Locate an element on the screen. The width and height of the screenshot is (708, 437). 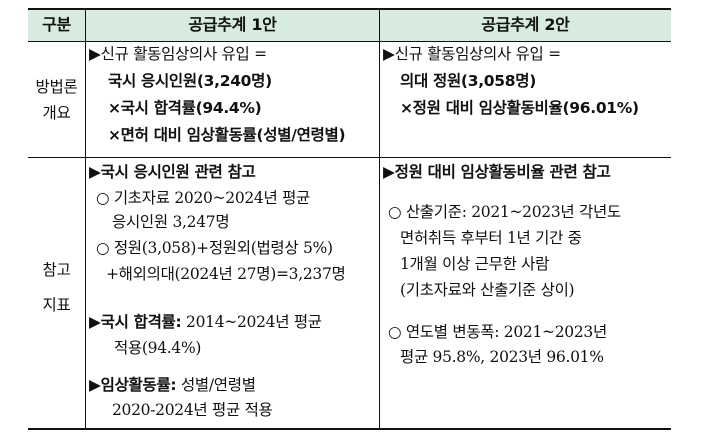
plan2-ref-bullet-cont: 면허취득 후부터 1년 기간 중 is located at coordinates (491, 238).